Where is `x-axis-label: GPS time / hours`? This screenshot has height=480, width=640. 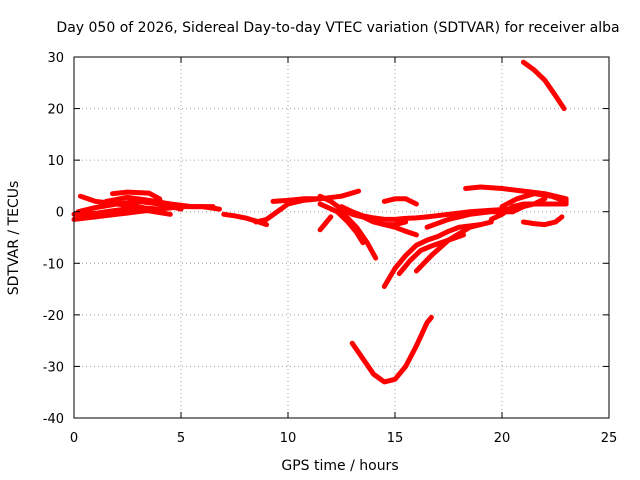
x-axis-label: GPS time / hours is located at coordinates (339, 466).